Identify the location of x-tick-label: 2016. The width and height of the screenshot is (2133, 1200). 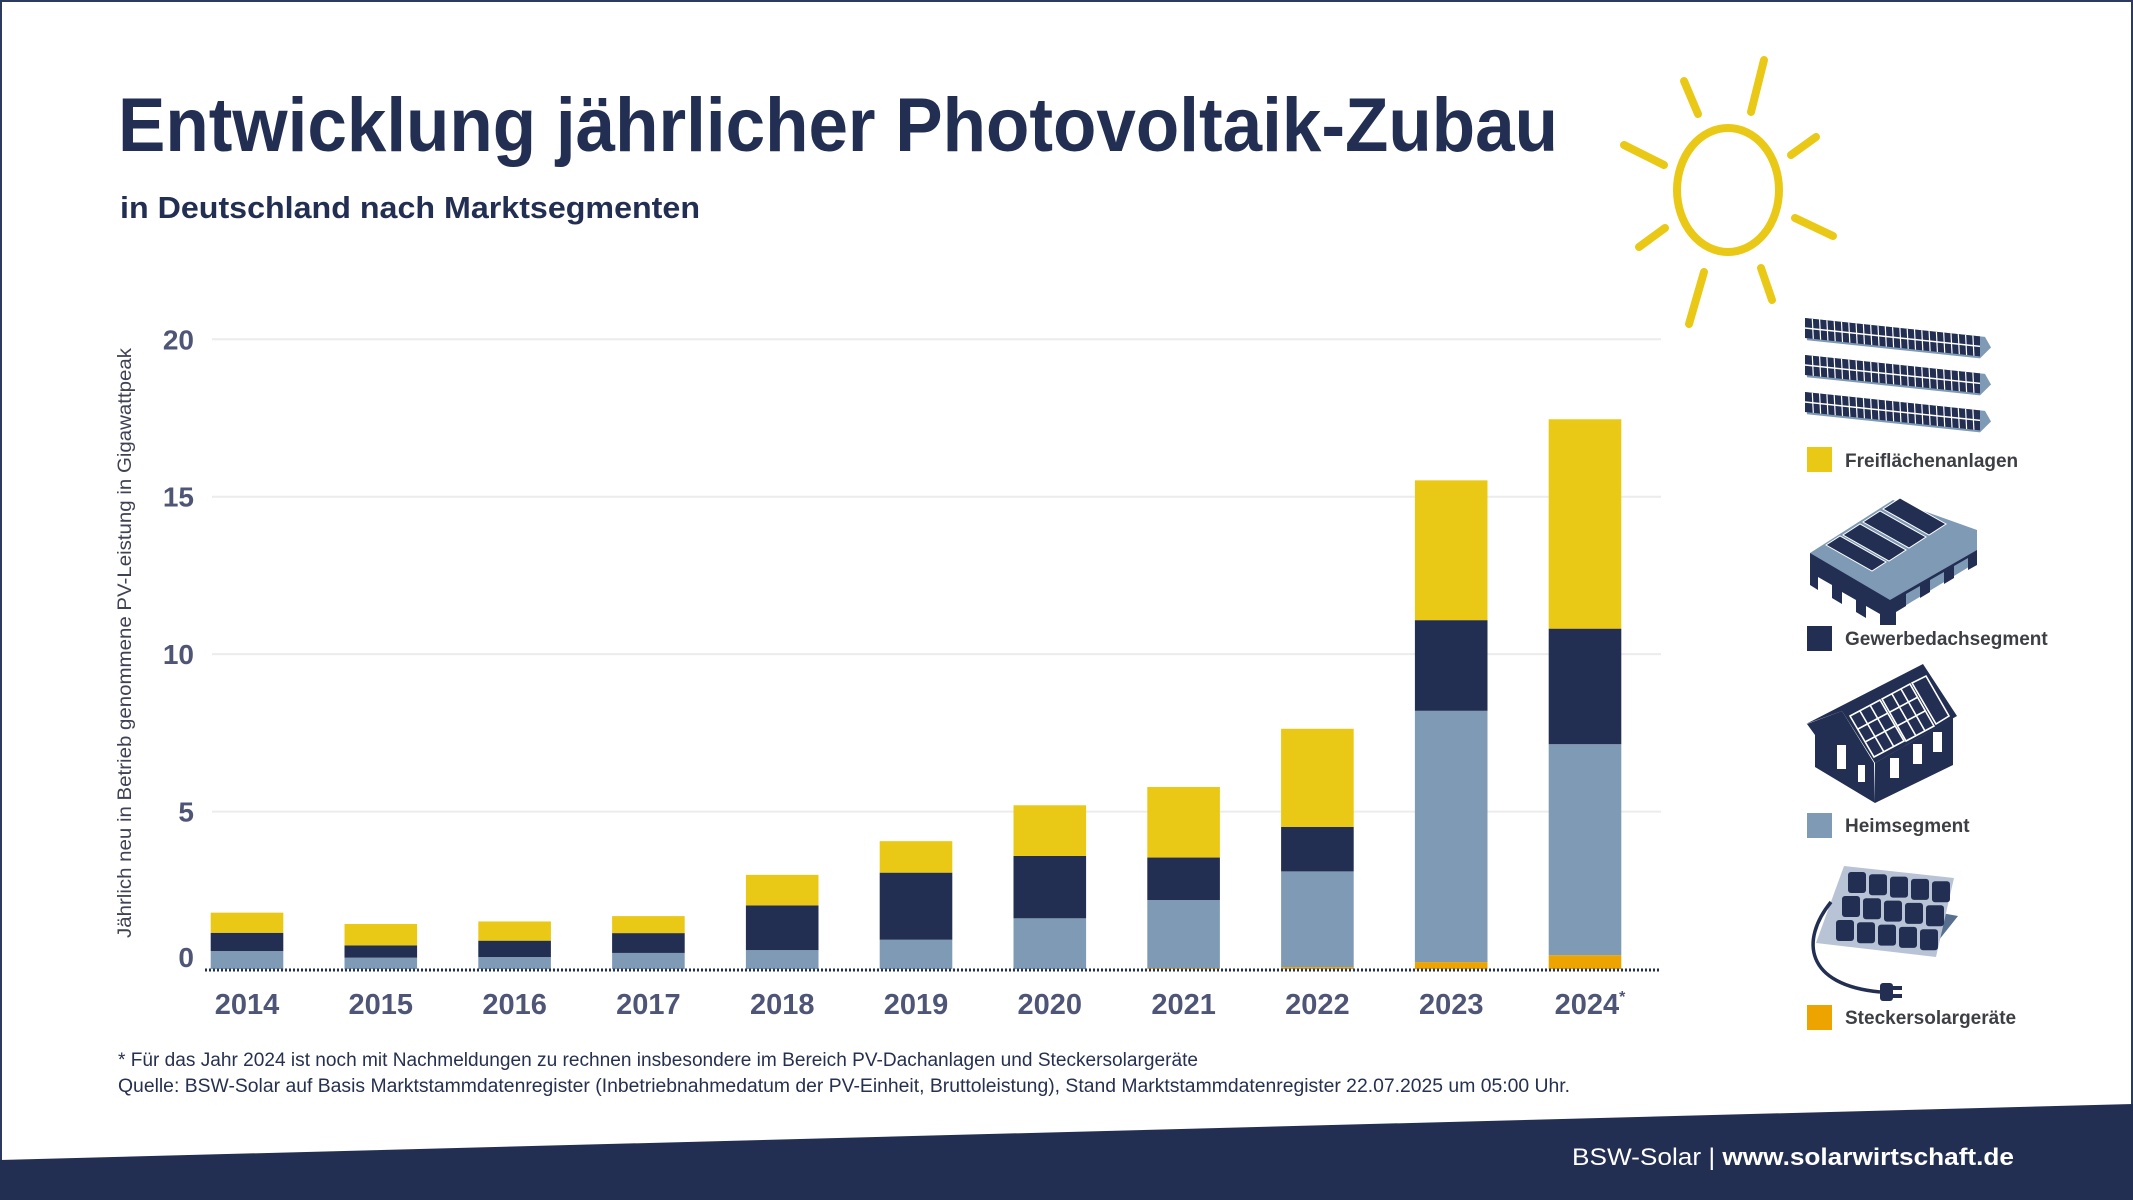
(514, 1005).